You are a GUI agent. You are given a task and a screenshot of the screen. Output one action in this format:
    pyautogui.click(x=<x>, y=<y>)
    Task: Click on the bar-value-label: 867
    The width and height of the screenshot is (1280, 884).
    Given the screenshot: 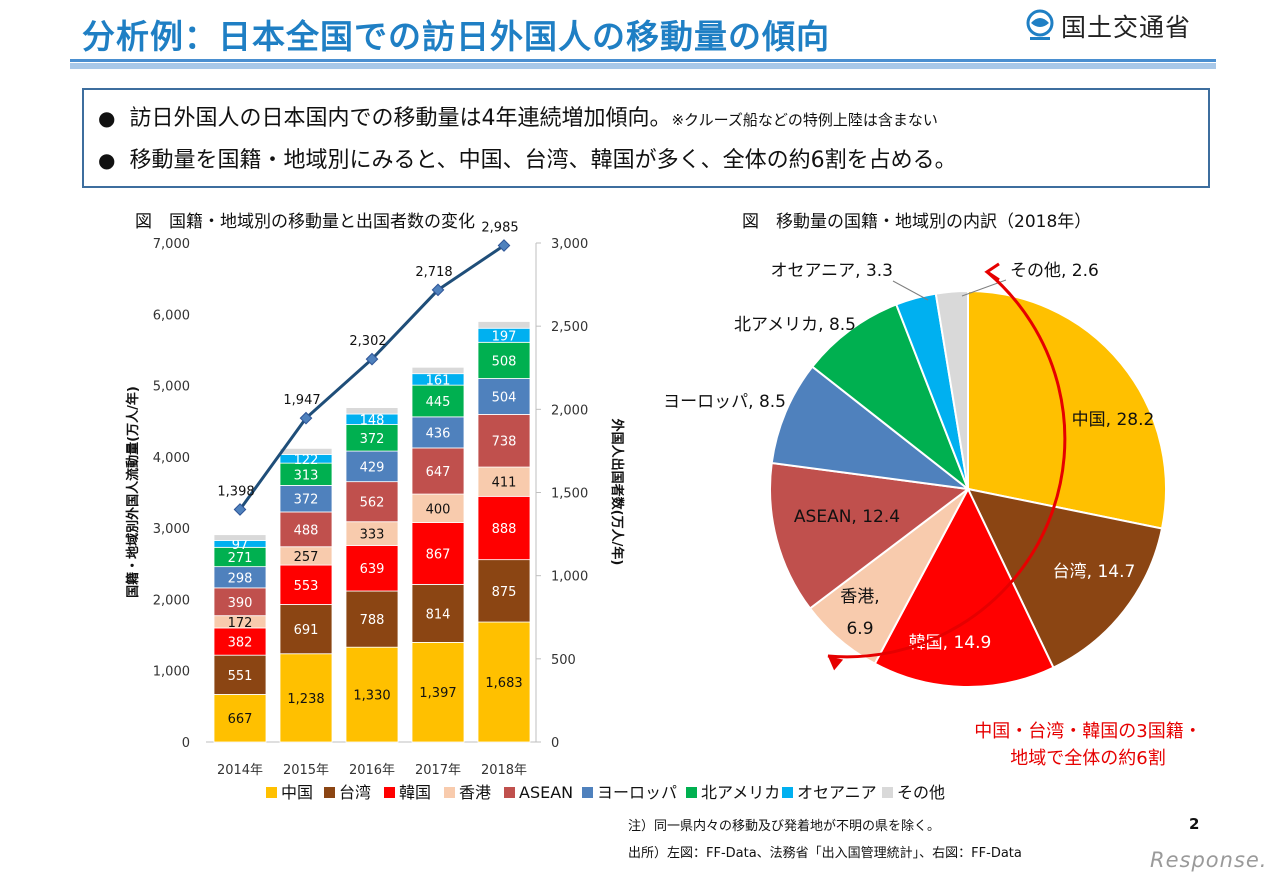 What is the action you would take?
    pyautogui.click(x=438, y=554)
    